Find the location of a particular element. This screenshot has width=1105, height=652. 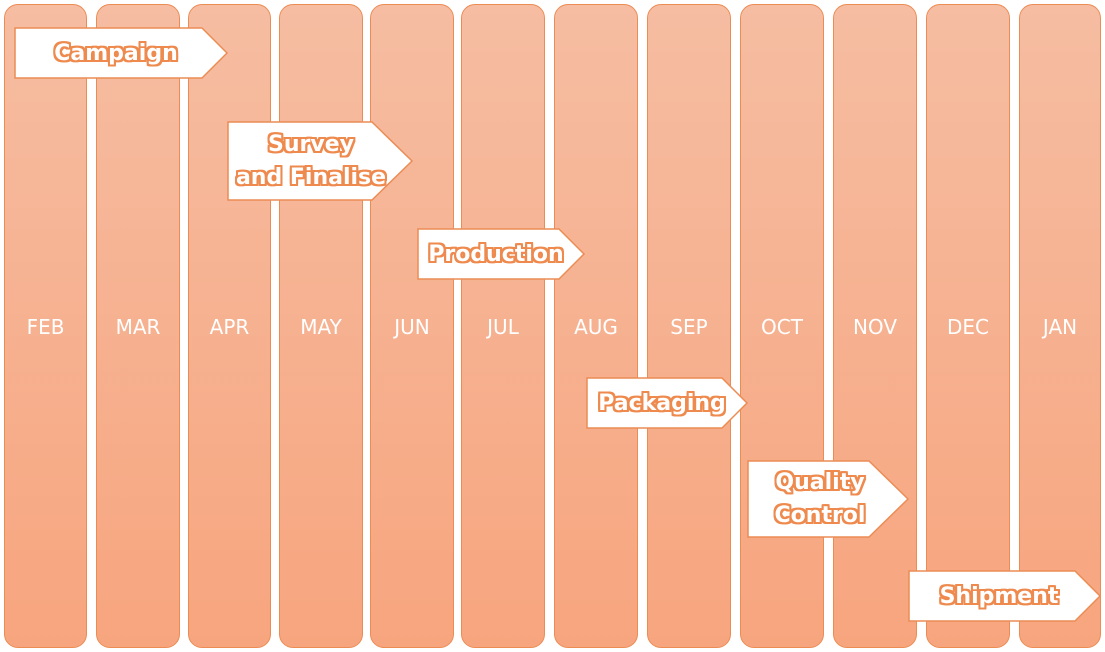

month-column-nov: NOV is located at coordinates (875, 326).